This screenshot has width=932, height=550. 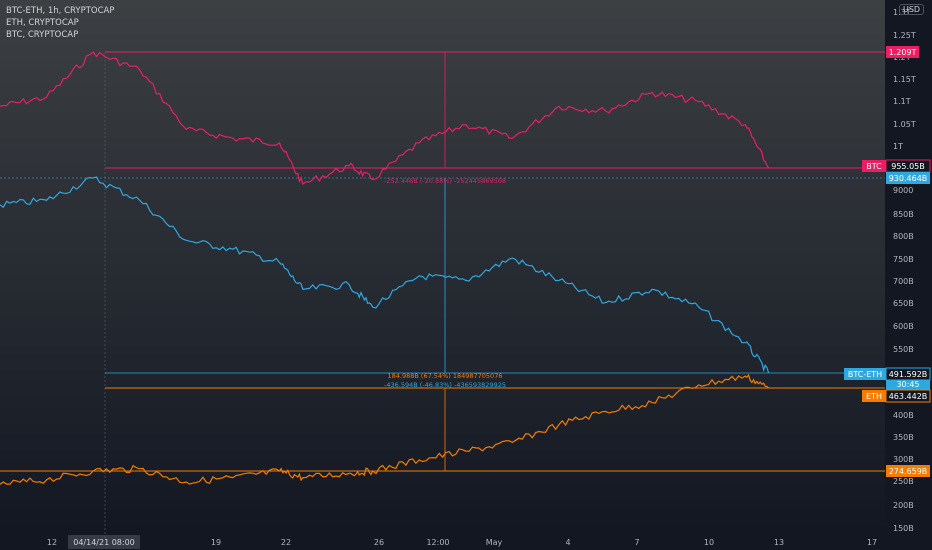 I want to click on time-axis-tick: 4, so click(x=567, y=542).